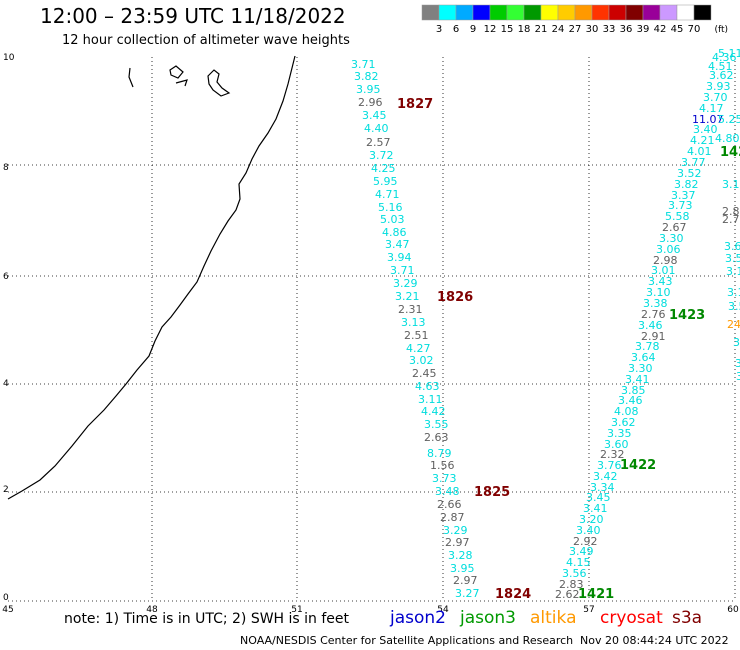 The width and height of the screenshot is (740, 650). I want to click on legend-label: 3, so click(439, 29).